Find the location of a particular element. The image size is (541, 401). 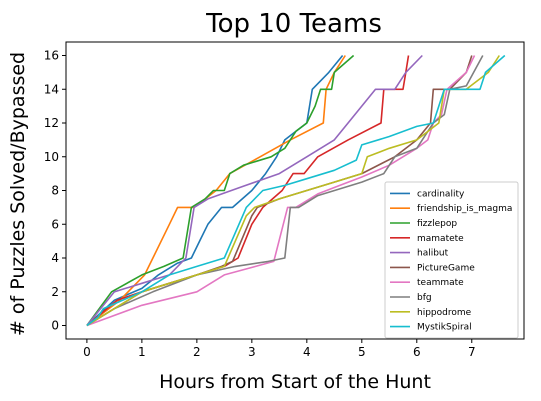

y-tick-label: 2 is located at coordinates (55, 292).